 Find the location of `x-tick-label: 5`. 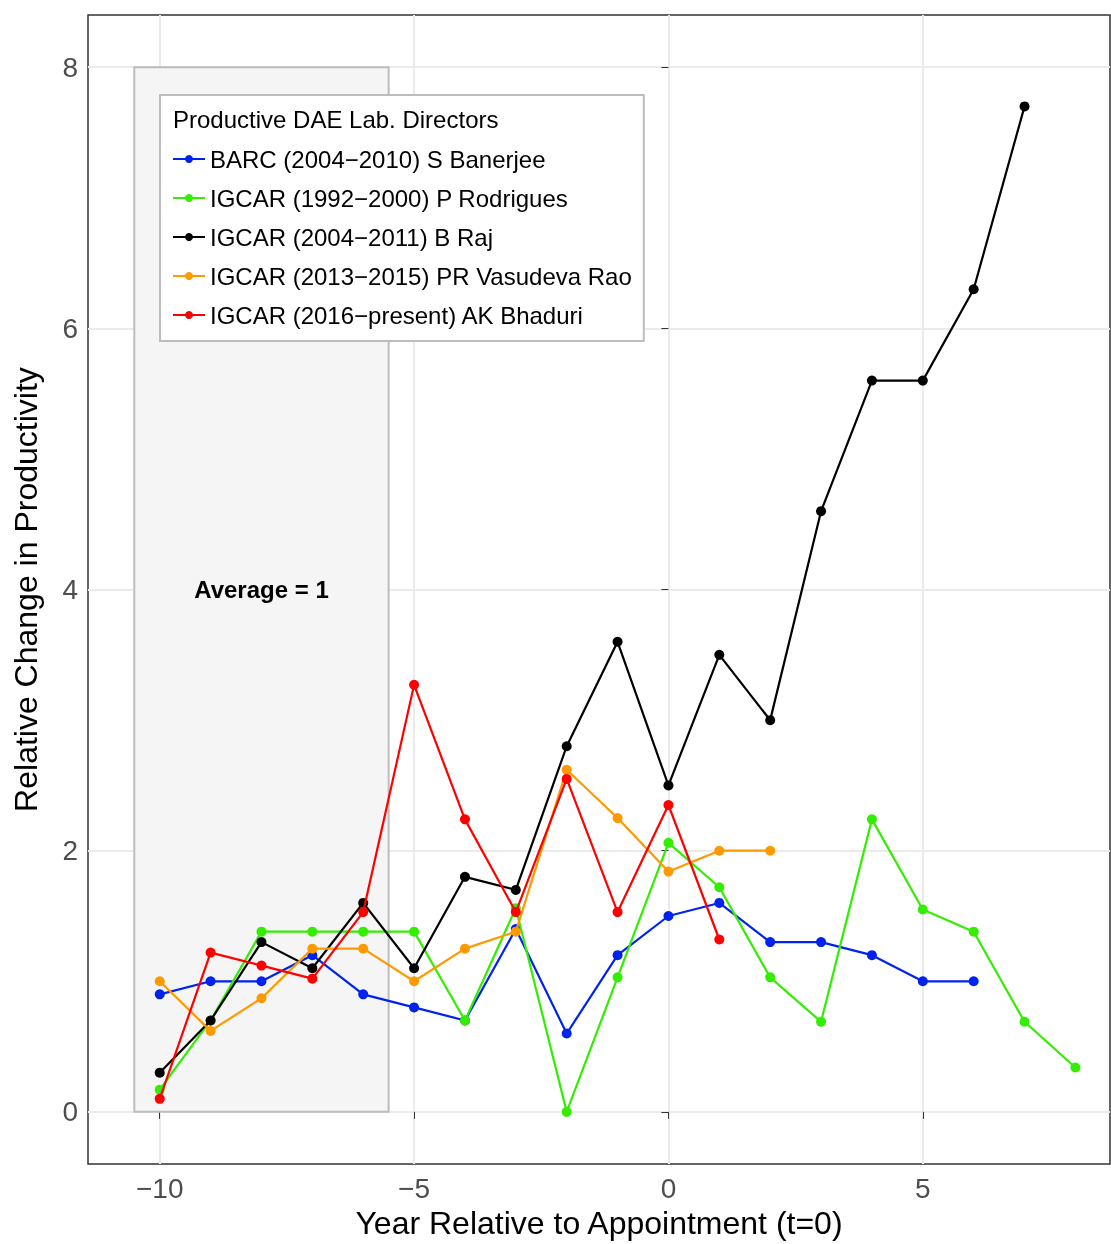

x-tick-label: 5 is located at coordinates (923, 1188).